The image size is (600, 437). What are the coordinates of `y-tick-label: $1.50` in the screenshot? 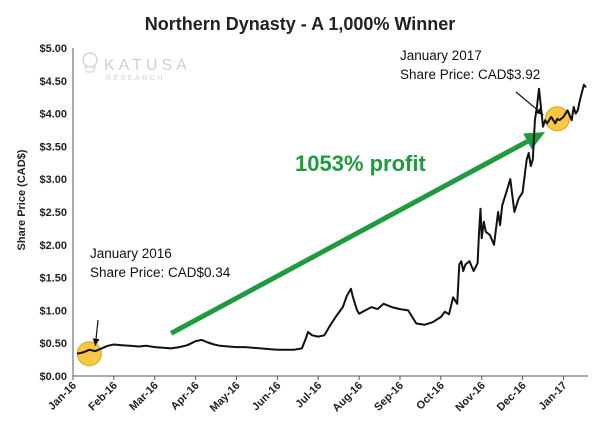 It's located at (53, 279).